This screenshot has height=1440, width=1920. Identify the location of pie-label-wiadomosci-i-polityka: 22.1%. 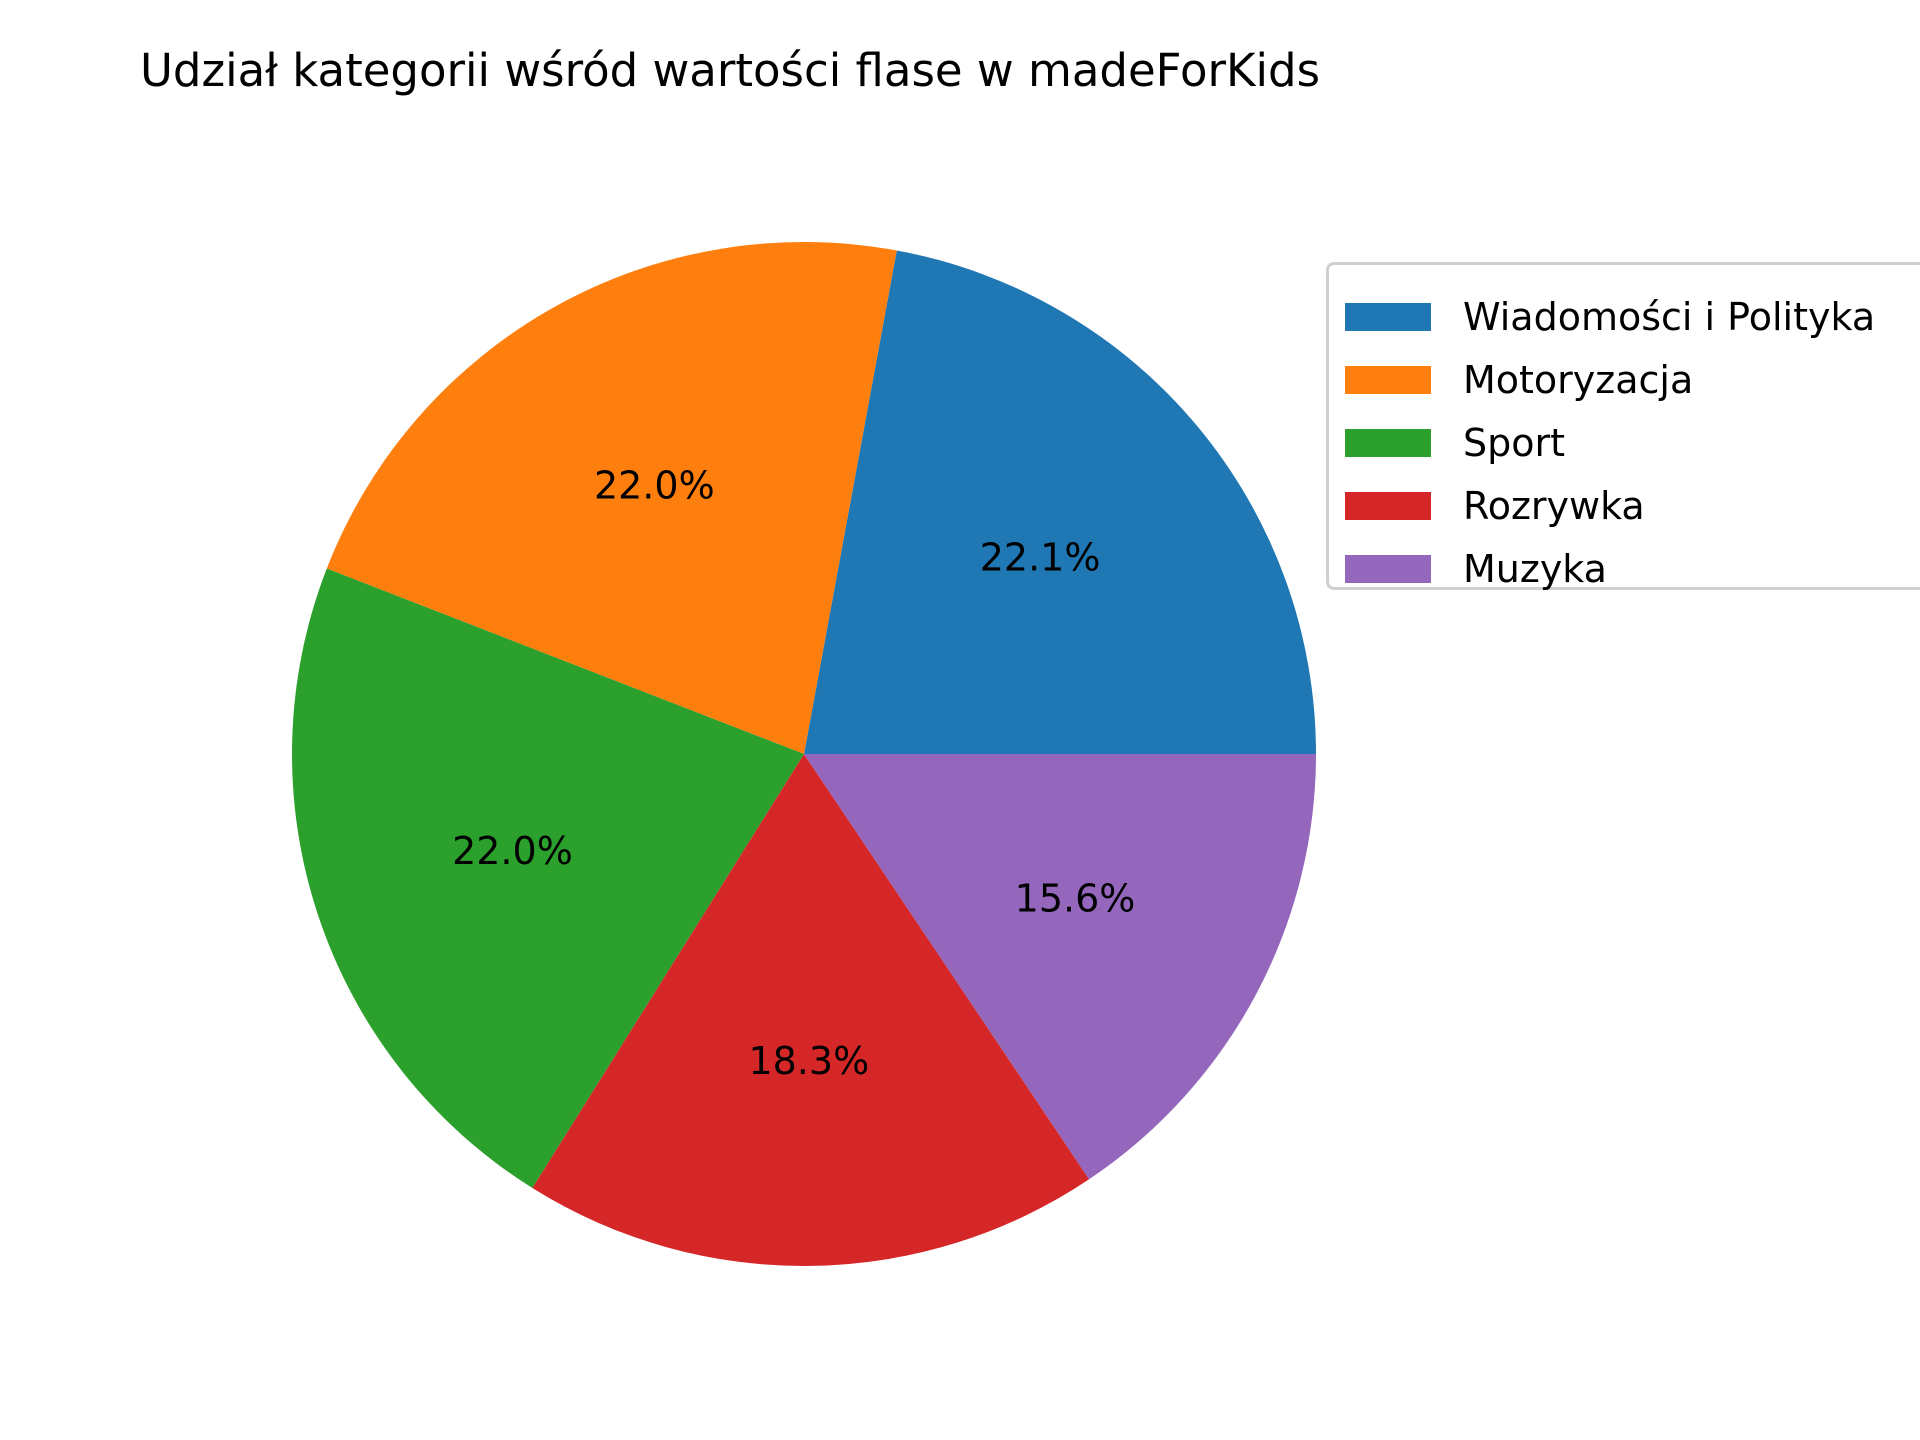
(1040, 557).